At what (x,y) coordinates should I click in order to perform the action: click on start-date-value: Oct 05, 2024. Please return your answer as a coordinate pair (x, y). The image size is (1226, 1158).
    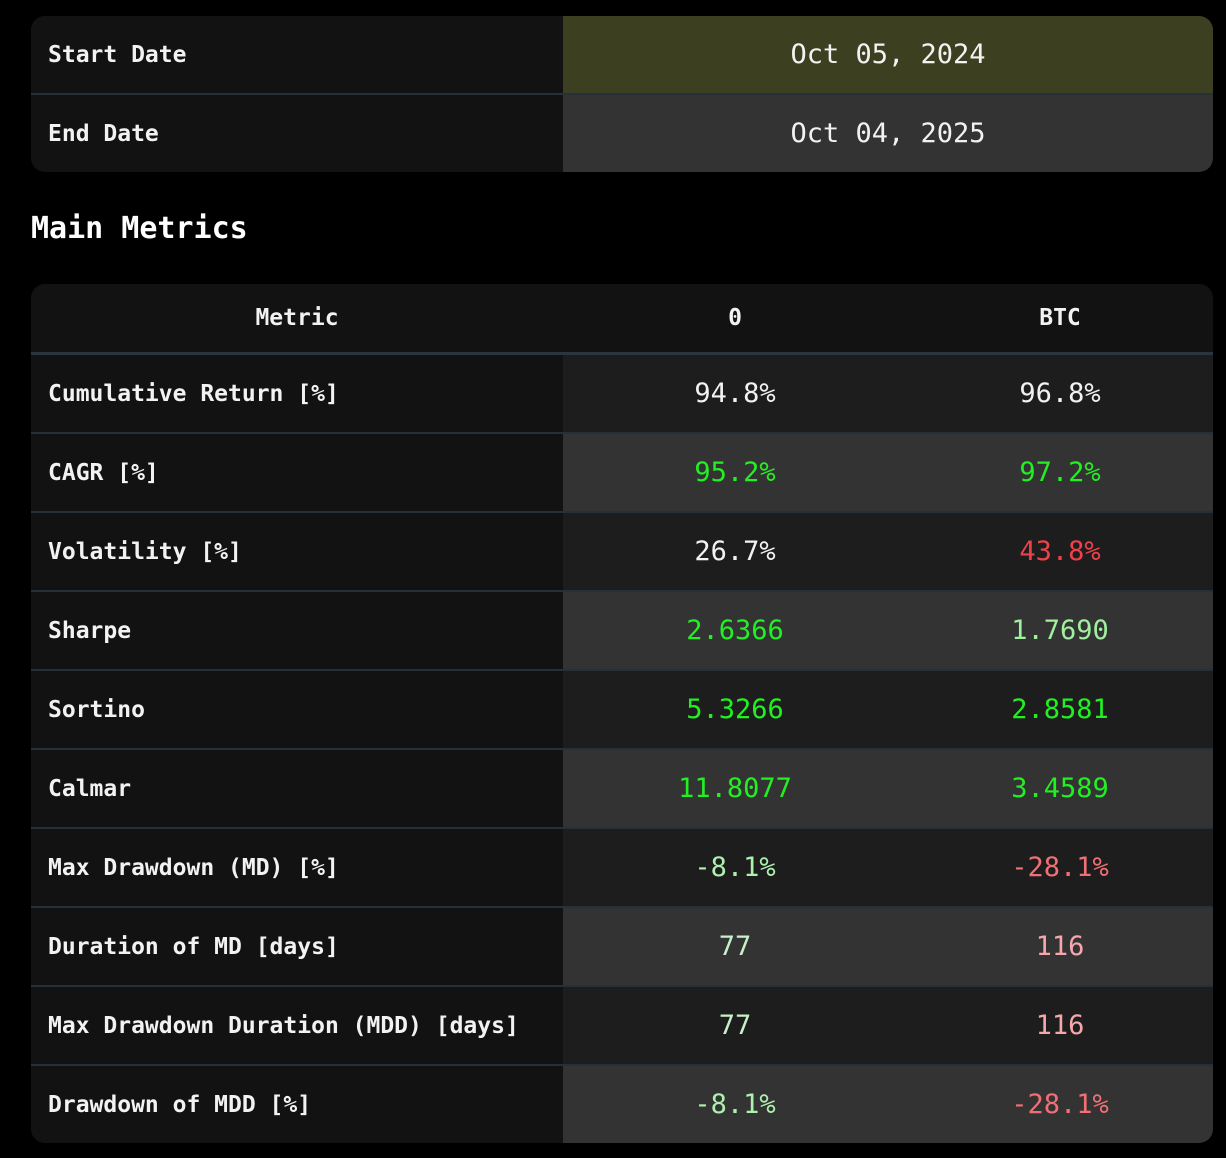
    Looking at the image, I should click on (888, 54).